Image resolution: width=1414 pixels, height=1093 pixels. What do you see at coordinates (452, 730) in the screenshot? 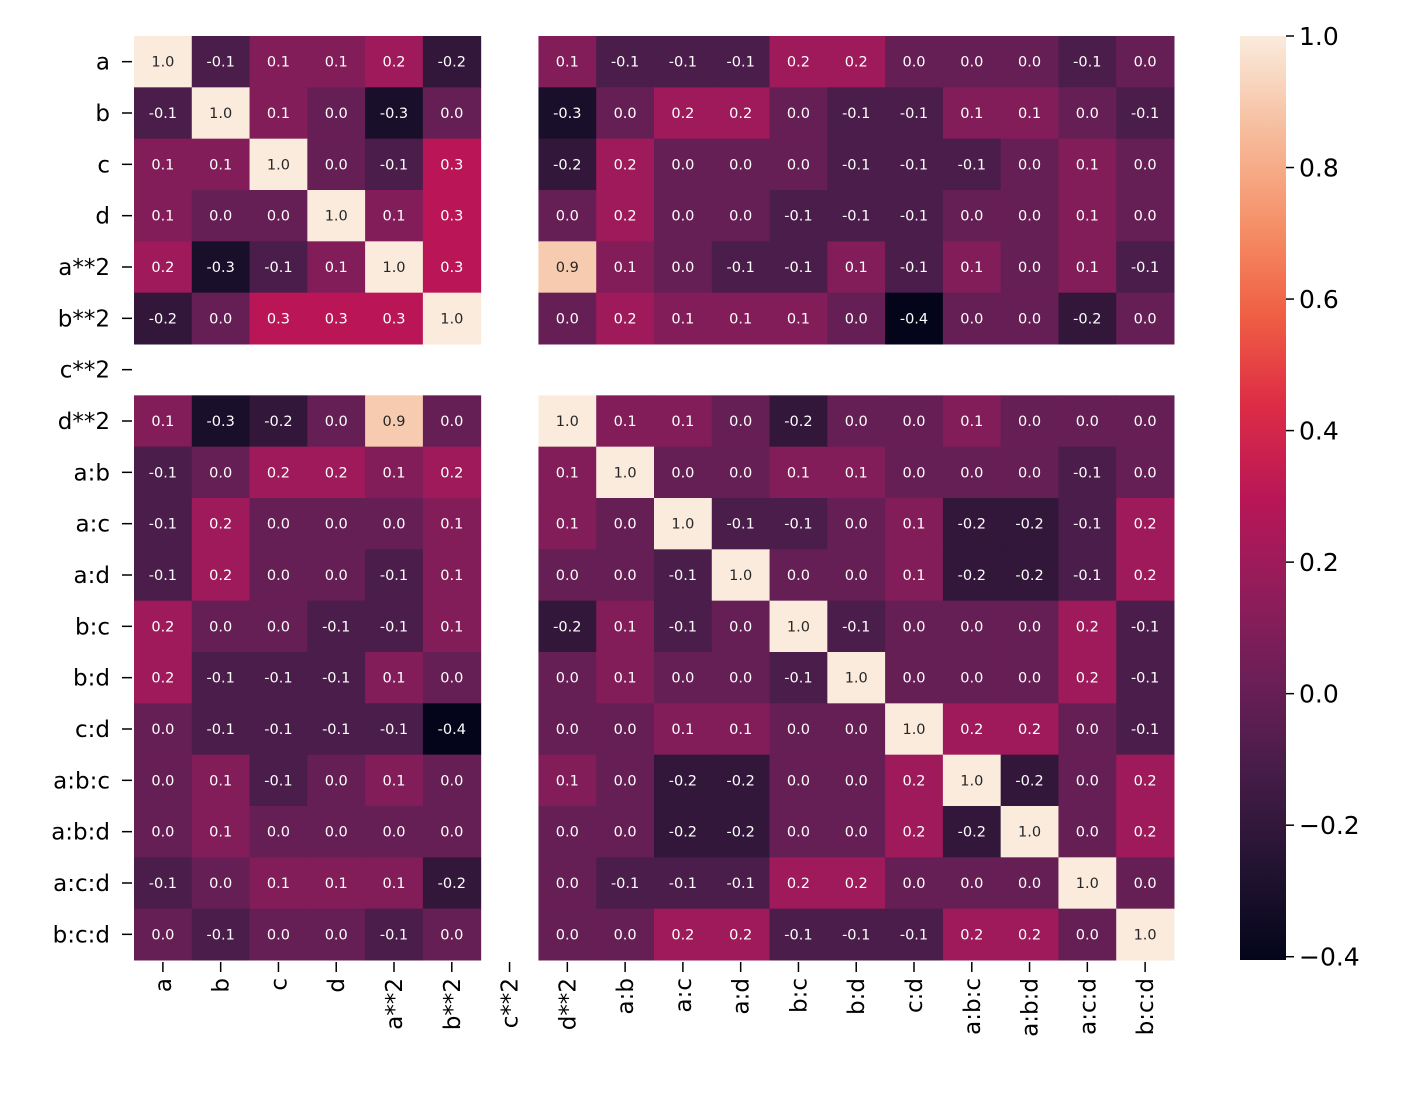
I see `cell-annotation: -0.4` at bounding box center [452, 730].